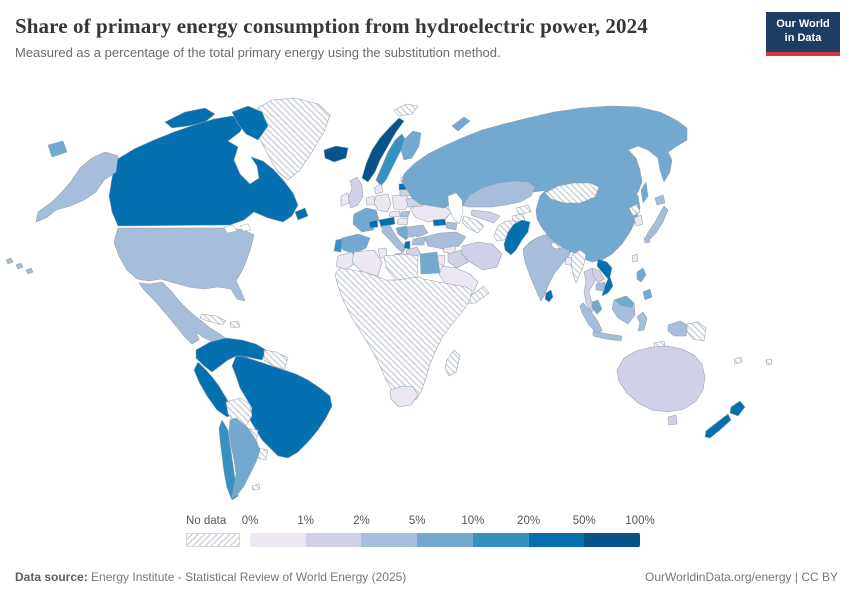 The width and height of the screenshot is (850, 600). What do you see at coordinates (367, 263) in the screenshot?
I see `country-algeria` at bounding box center [367, 263].